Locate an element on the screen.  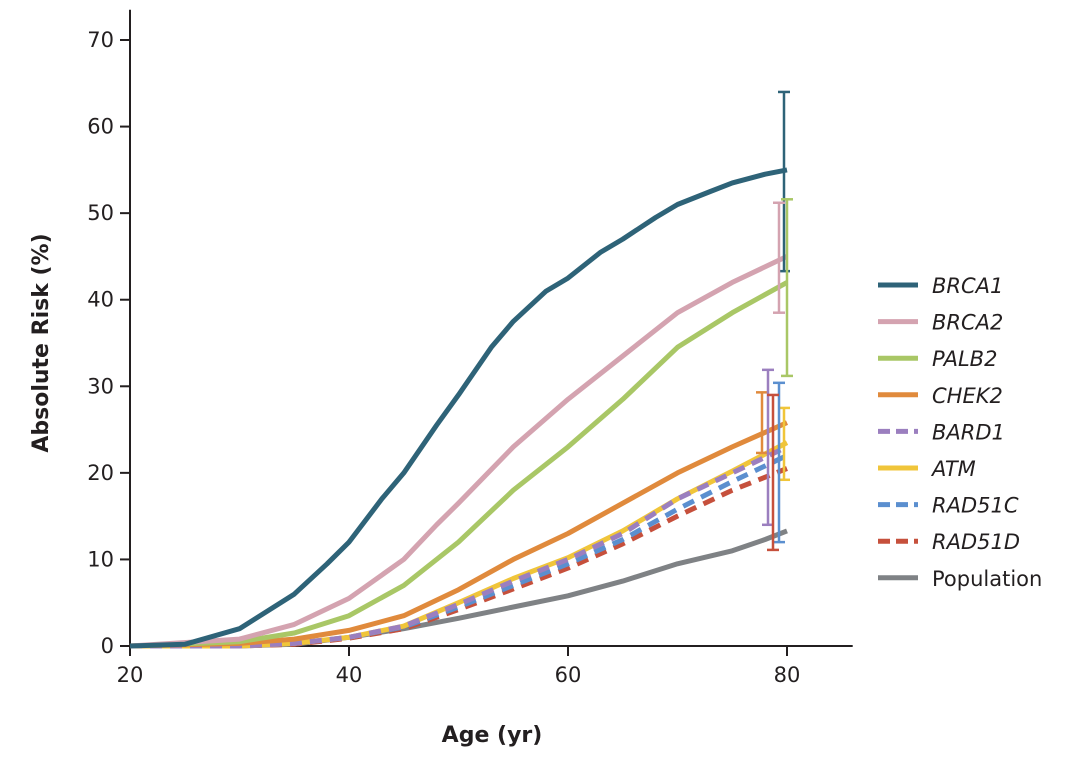
y-tick-label: 20 is located at coordinates (100, 473).